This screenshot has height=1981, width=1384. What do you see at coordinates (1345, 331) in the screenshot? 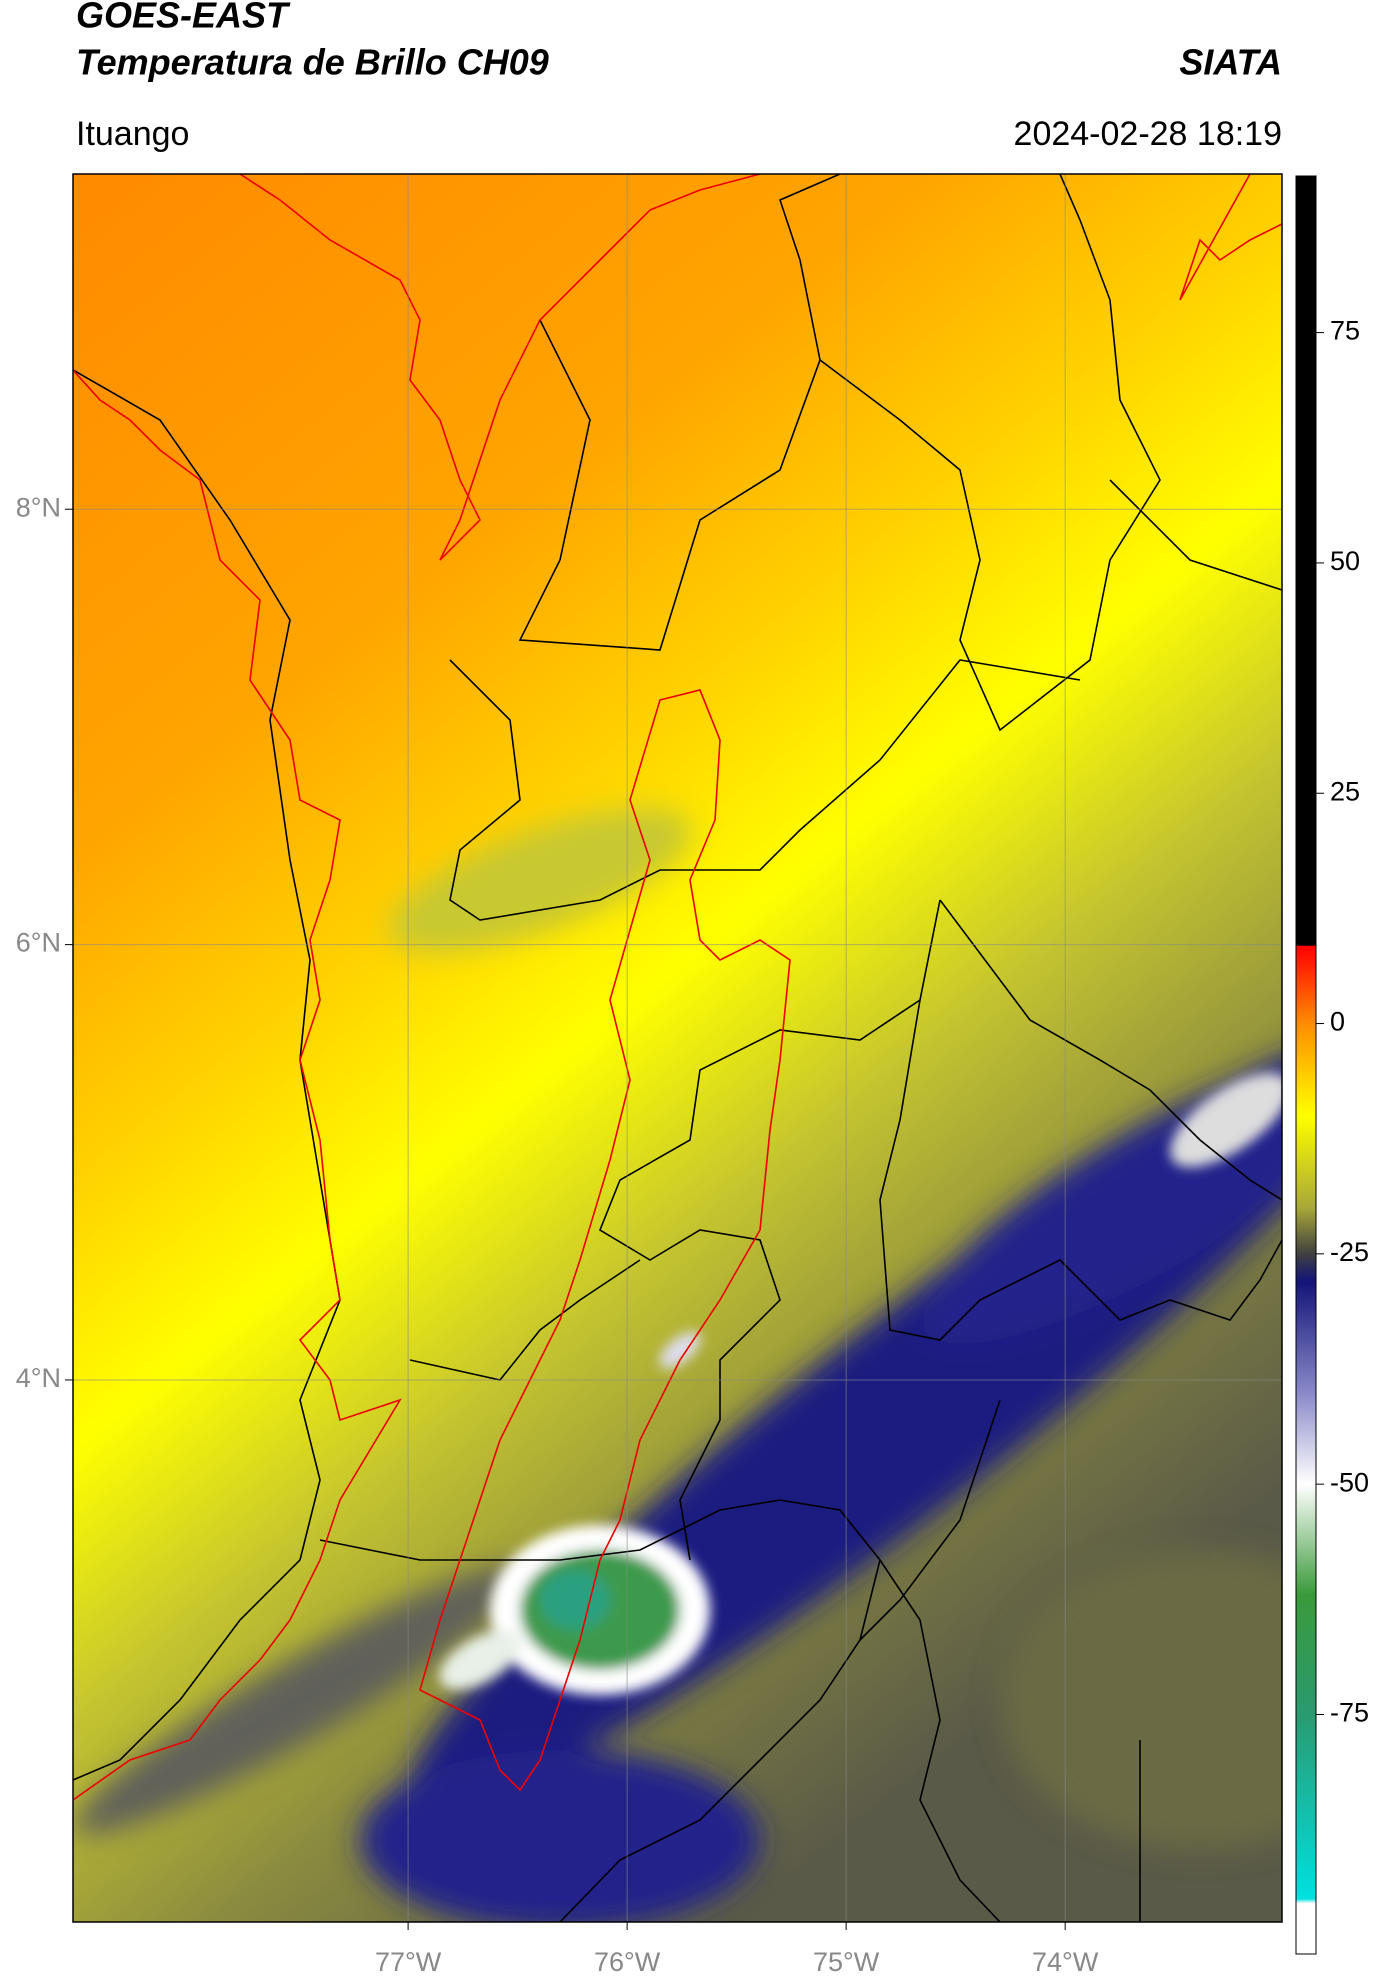
I see `colorbar-tick-label: 75` at bounding box center [1345, 331].